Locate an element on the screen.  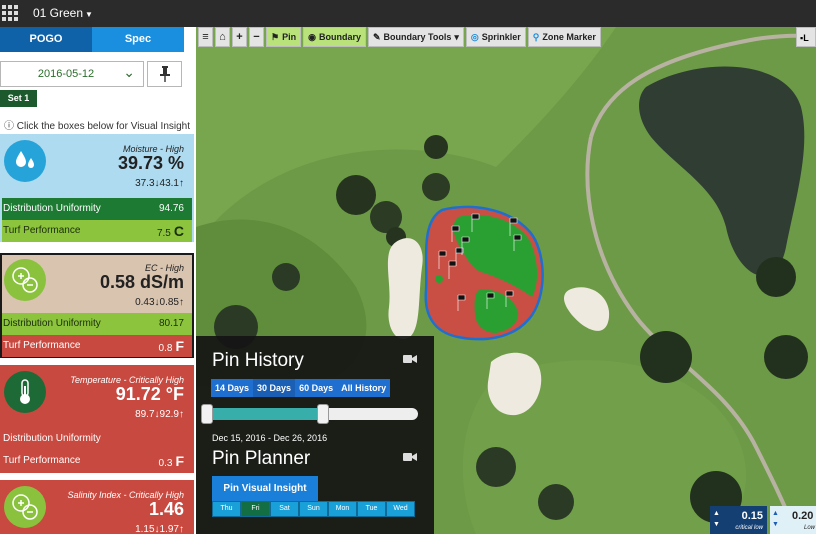
home-button: ⌂ is located at coordinates (222, 37).